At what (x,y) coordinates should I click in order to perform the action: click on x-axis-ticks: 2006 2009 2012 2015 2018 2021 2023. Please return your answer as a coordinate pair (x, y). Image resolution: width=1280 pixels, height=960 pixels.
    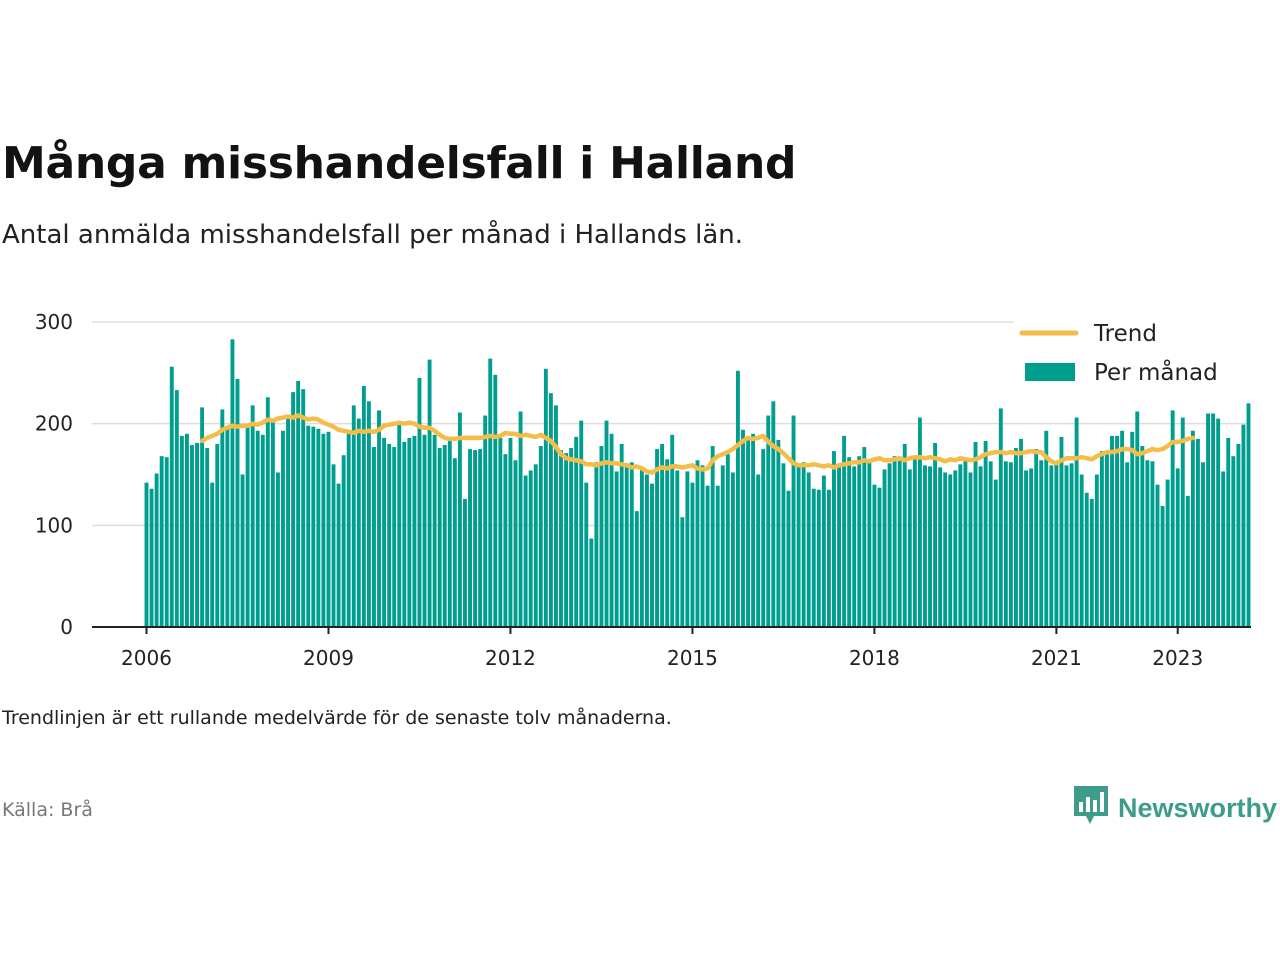
    Looking at the image, I should click on (662, 648).